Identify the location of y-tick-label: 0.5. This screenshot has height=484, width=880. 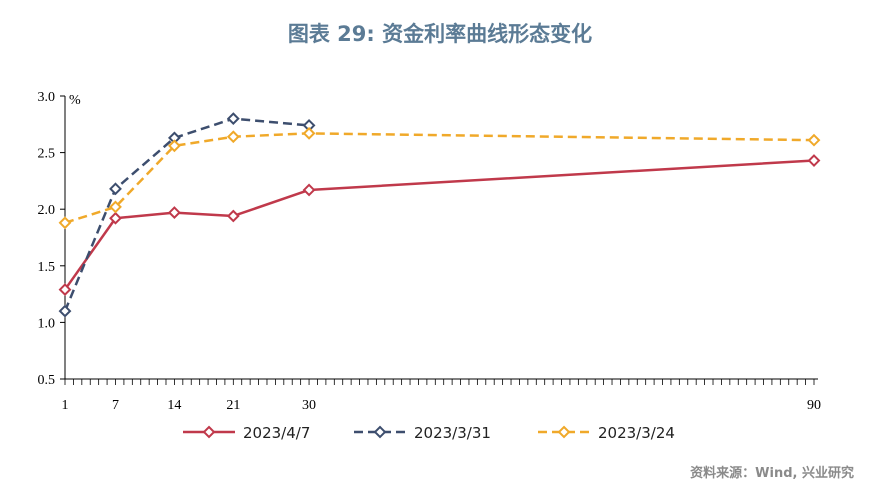
(47, 380).